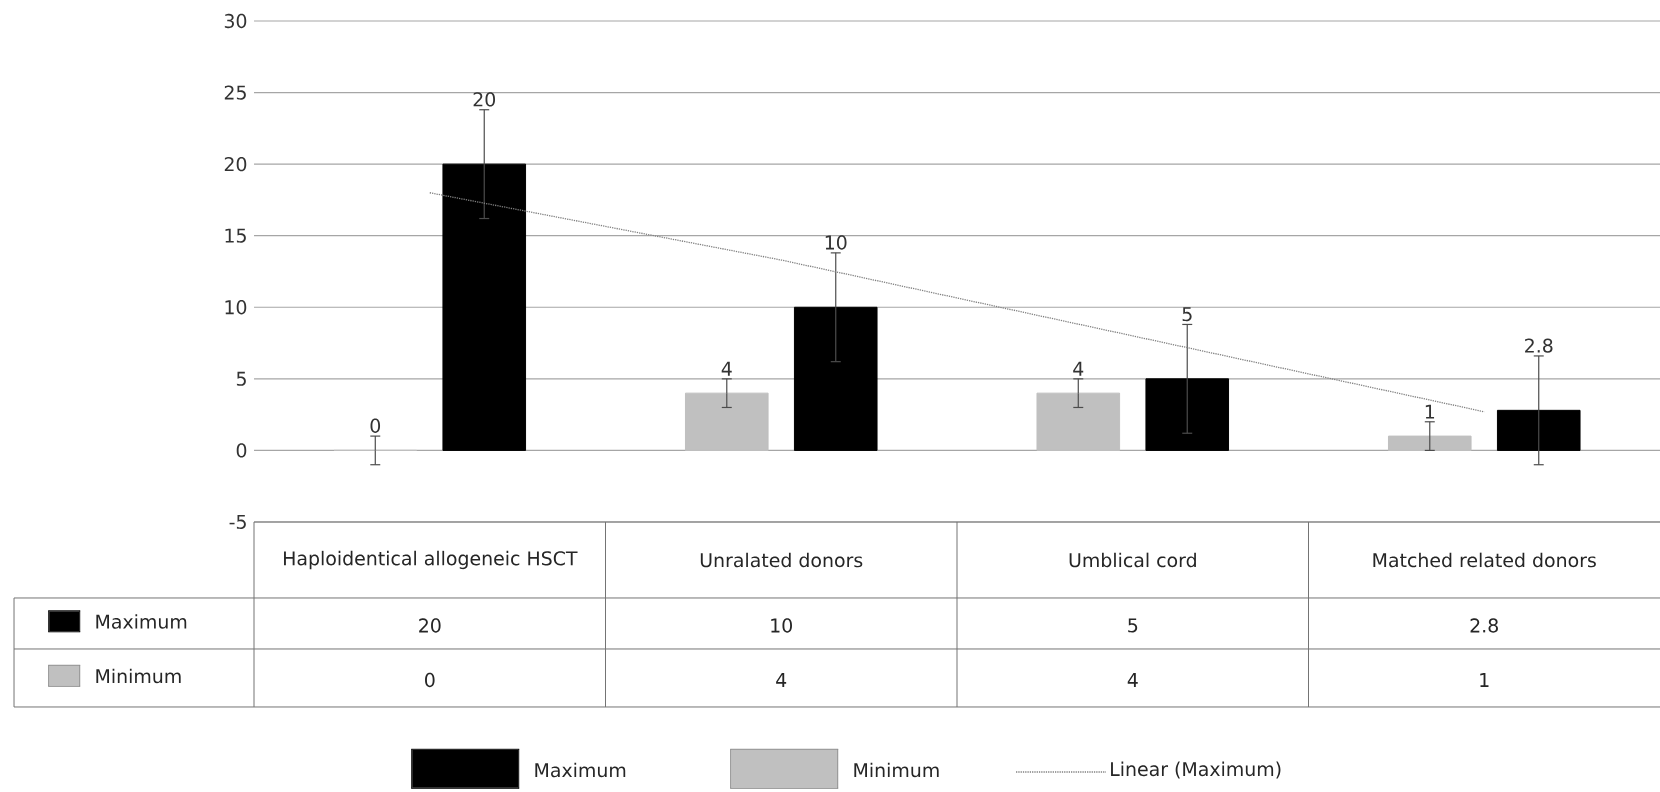  Describe the element at coordinates (580, 770) in the screenshot. I see `text: Maximum` at that location.